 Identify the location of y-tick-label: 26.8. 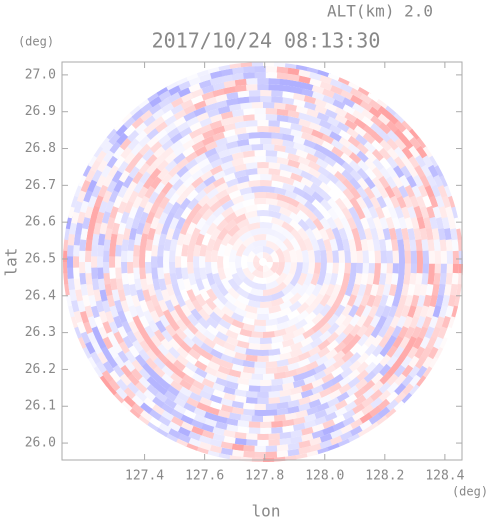
(40, 148).